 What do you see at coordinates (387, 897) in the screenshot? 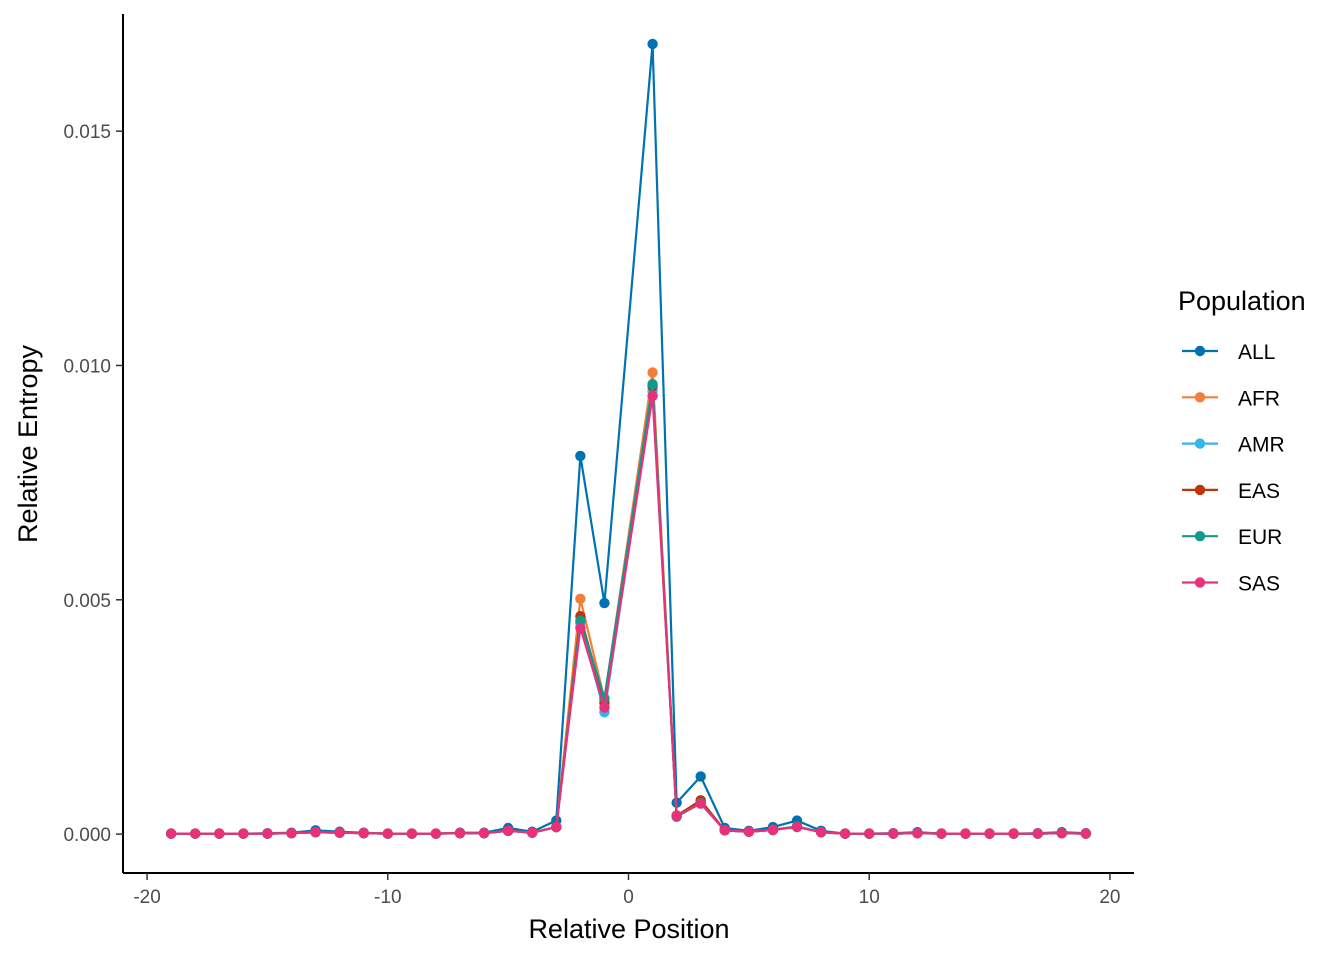
I see `x-tick-label: -10` at bounding box center [387, 897].